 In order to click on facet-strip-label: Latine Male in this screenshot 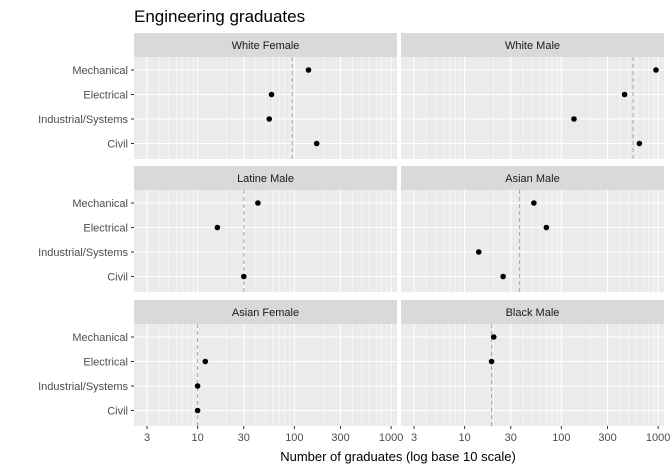, I will do `click(265, 179)`.